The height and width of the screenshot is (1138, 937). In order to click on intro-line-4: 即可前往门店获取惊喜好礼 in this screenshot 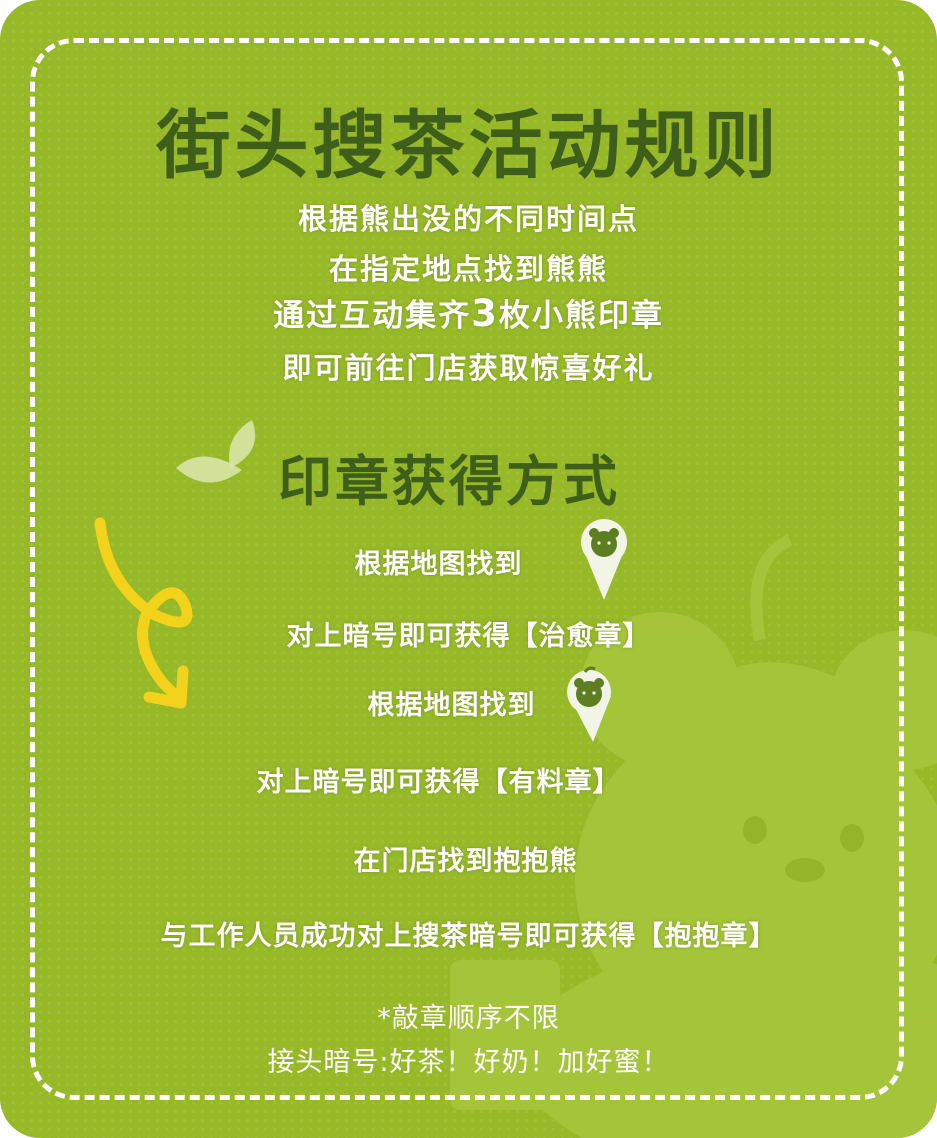, I will do `click(468, 368)`.